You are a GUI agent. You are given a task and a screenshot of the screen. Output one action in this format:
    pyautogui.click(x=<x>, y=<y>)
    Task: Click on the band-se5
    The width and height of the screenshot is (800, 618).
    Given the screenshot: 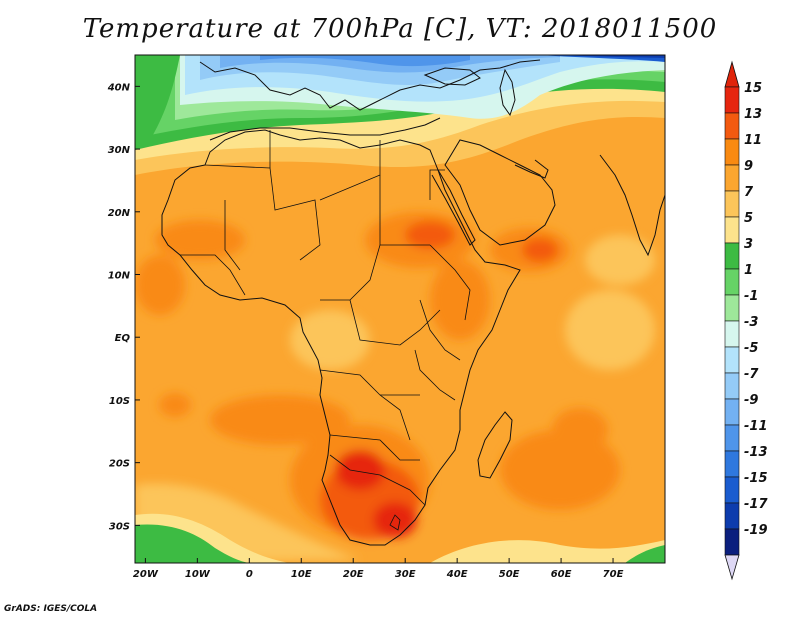 What is the action you would take?
    pyautogui.click(x=547, y=551)
    